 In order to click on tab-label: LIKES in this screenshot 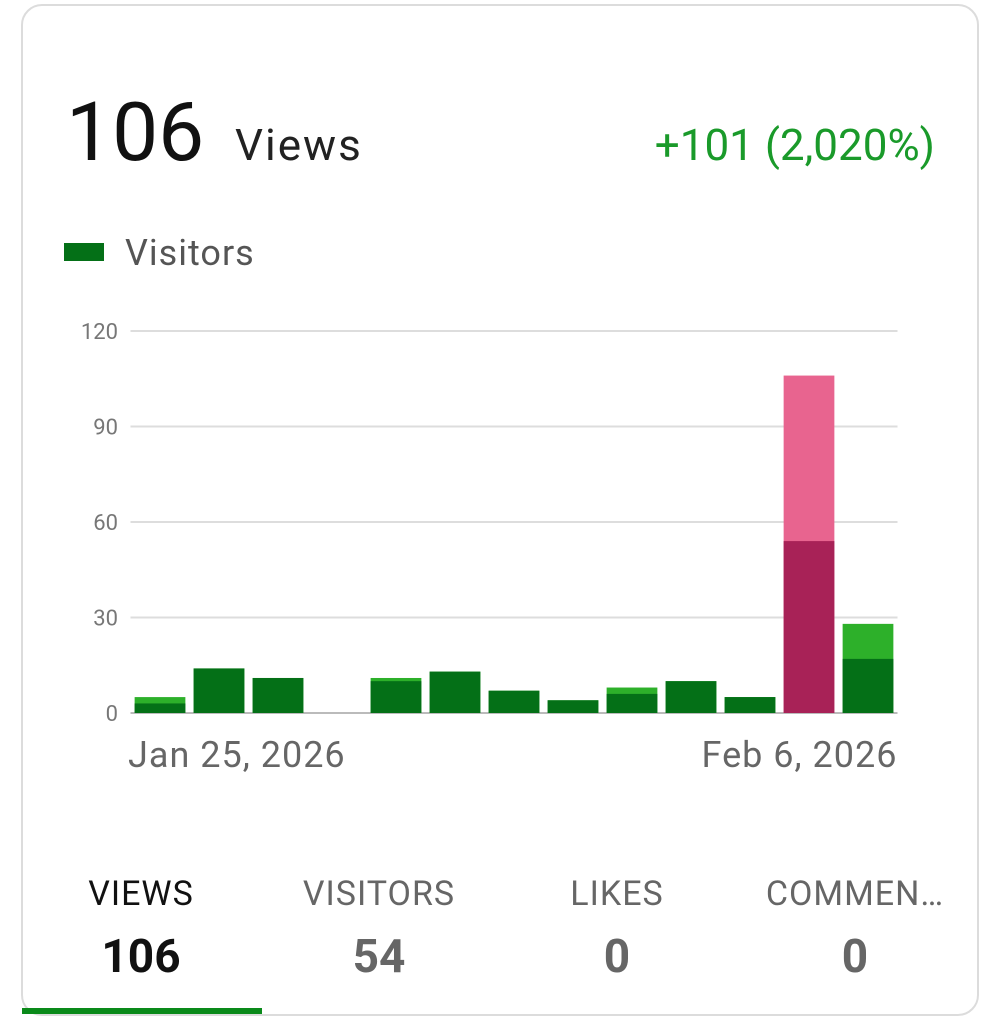, I will do `click(616, 894)`.